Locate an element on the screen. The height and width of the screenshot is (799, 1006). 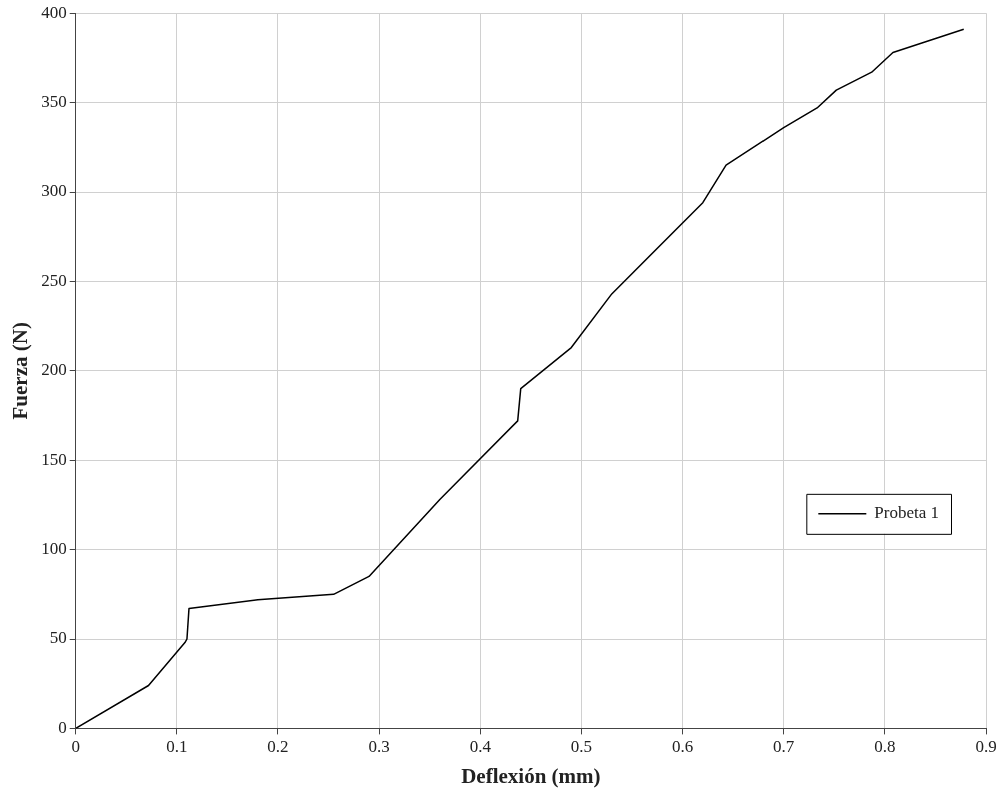
y-tick-label: 100 is located at coordinates (54, 549).